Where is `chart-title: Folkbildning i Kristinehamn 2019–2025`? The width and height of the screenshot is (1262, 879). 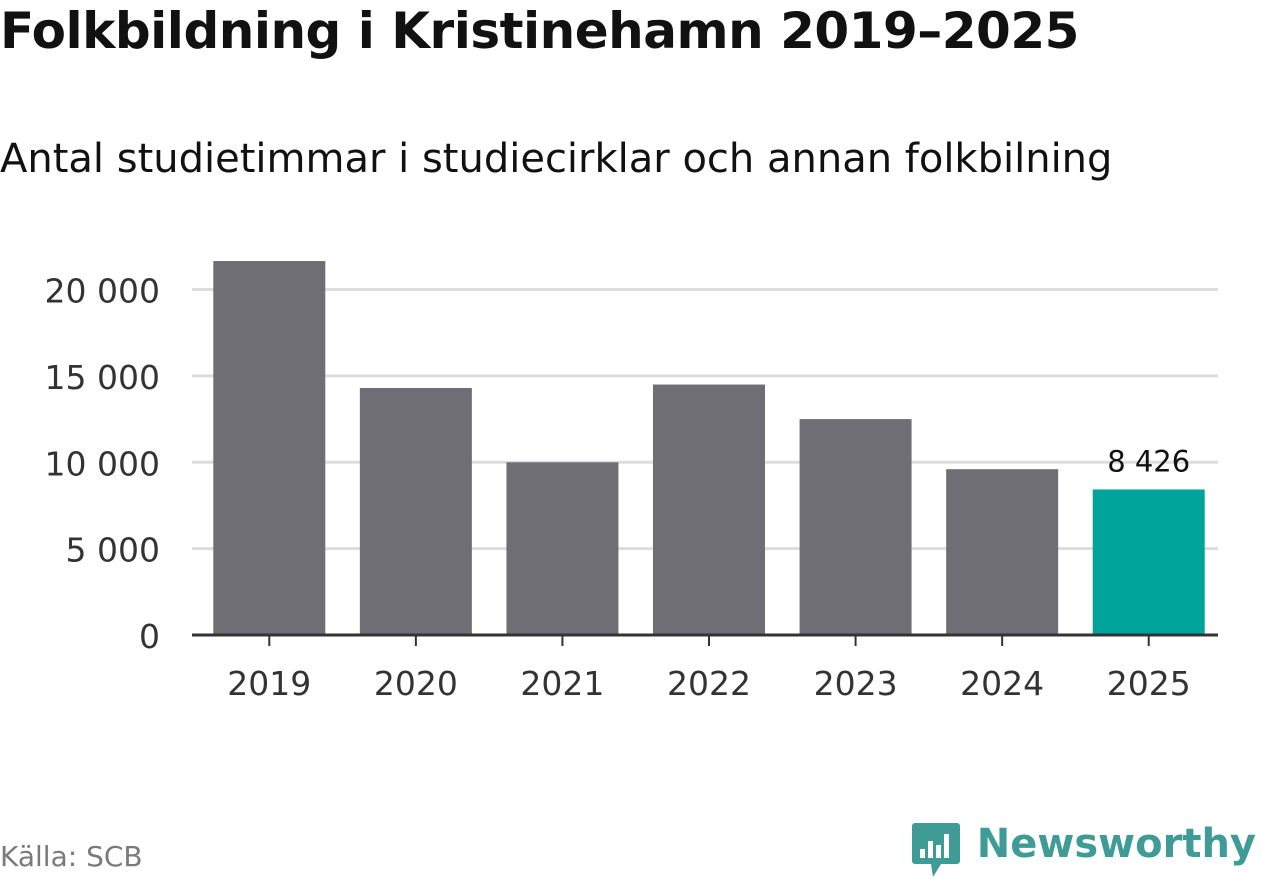
chart-title: Folkbildning i Kristinehamn 2019–2025 is located at coordinates (539, 31).